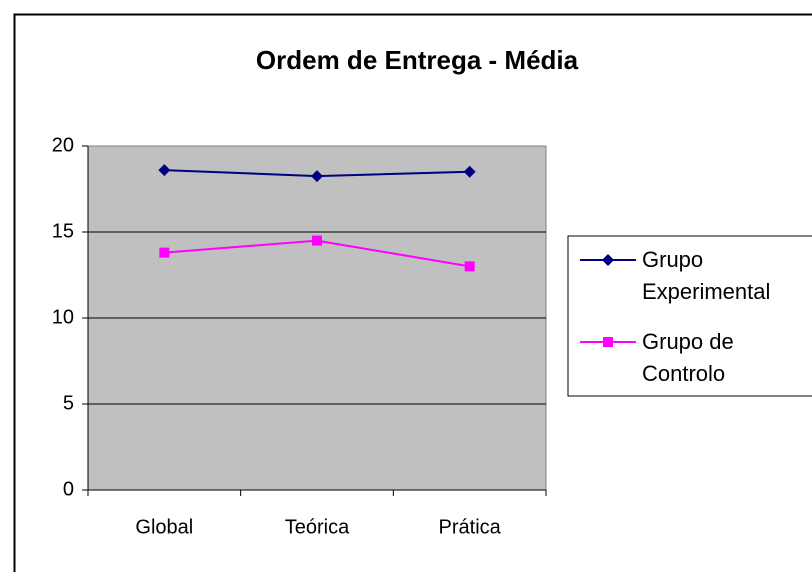 The image size is (812, 572). I want to click on y-tick-label: 15, so click(63, 231).